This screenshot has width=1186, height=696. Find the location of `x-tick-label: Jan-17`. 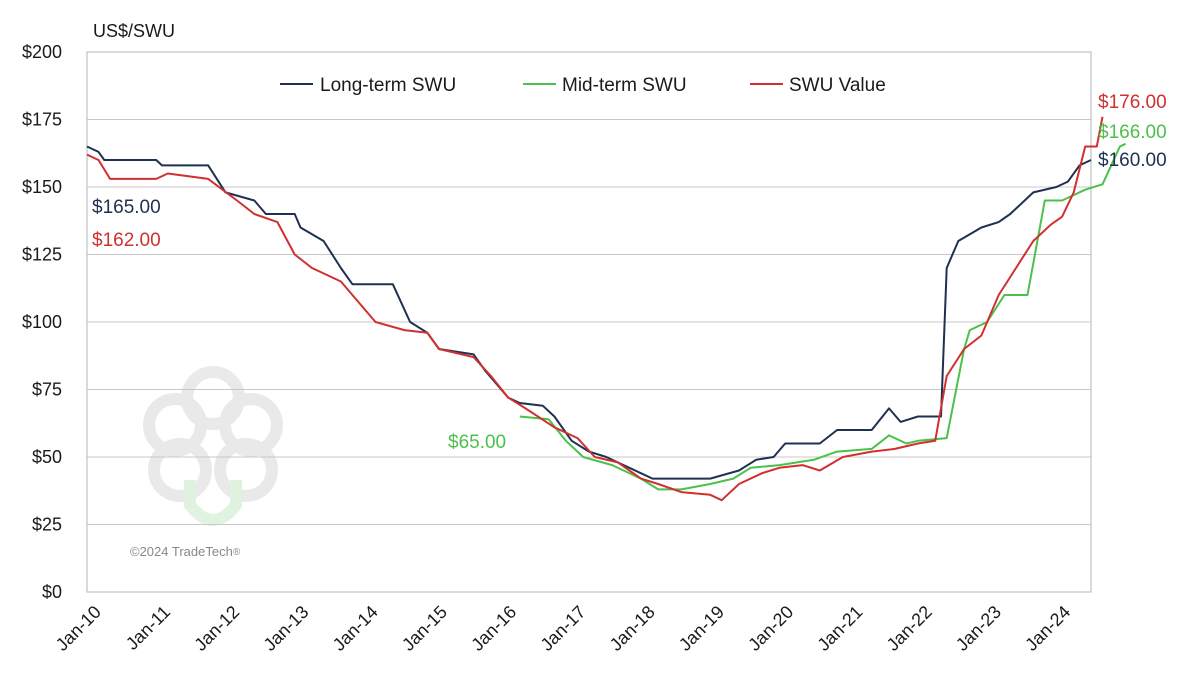

x-tick-label: Jan-17 is located at coordinates (563, 628).